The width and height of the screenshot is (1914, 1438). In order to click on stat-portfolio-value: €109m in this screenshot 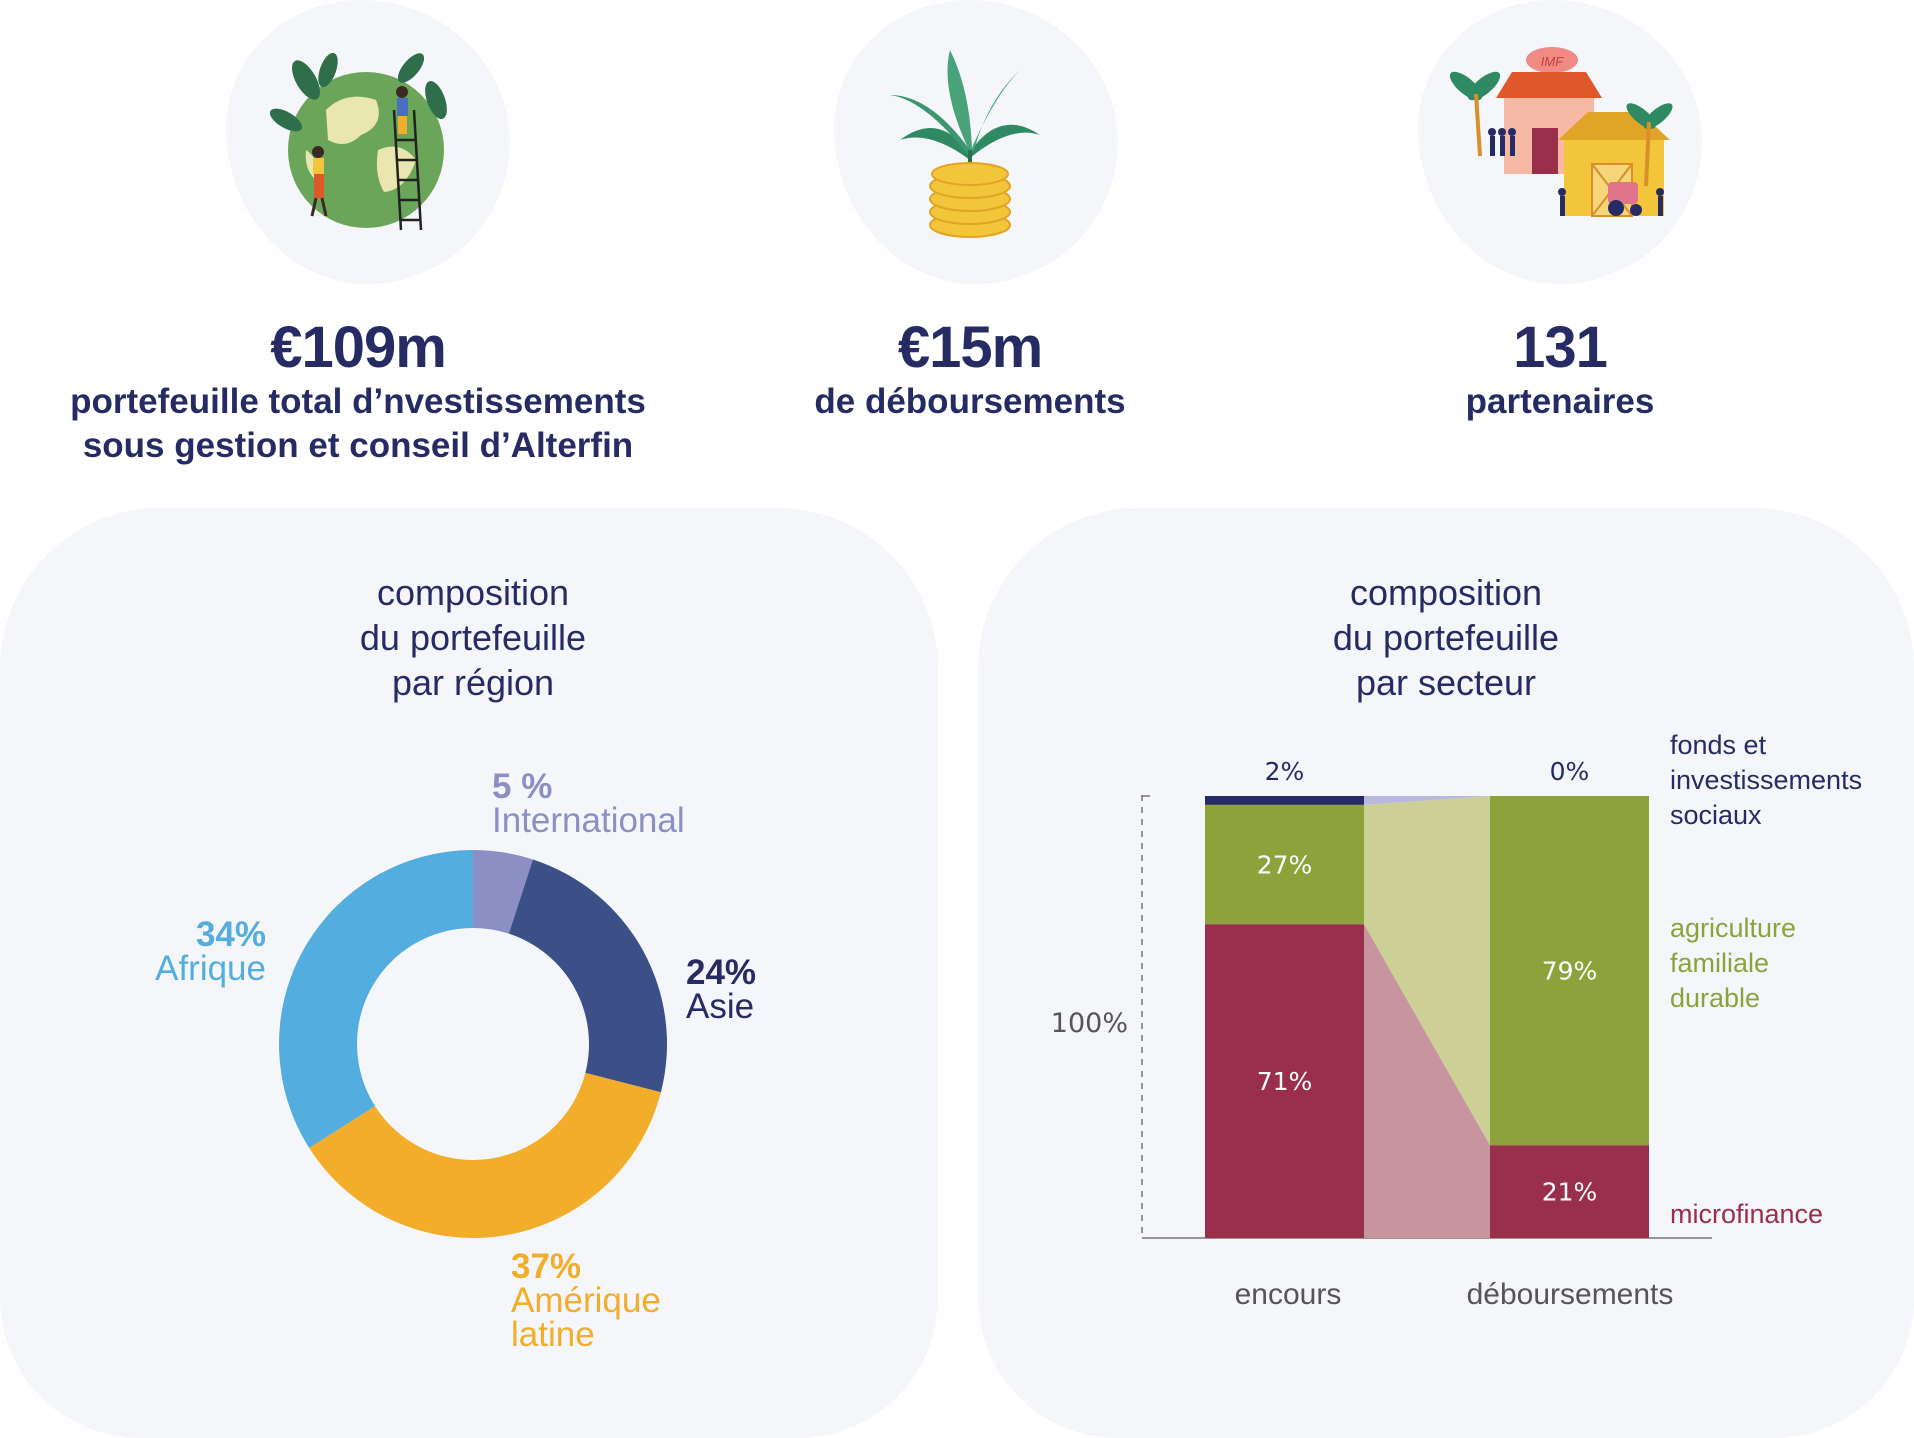, I will do `click(358, 347)`.